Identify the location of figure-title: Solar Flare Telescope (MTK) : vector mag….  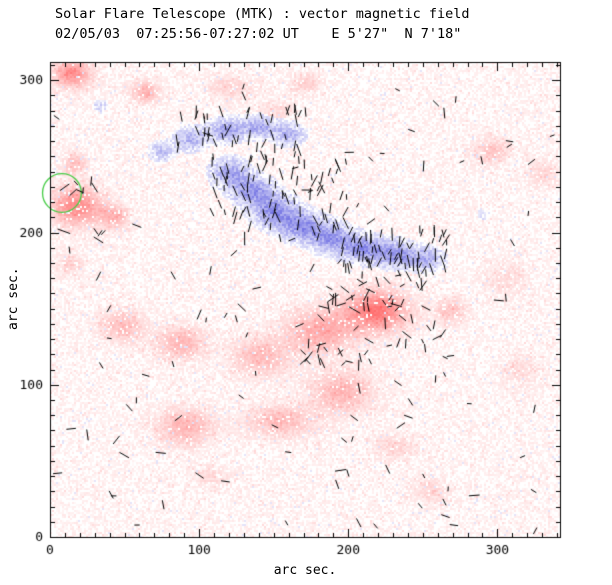
(262, 14).